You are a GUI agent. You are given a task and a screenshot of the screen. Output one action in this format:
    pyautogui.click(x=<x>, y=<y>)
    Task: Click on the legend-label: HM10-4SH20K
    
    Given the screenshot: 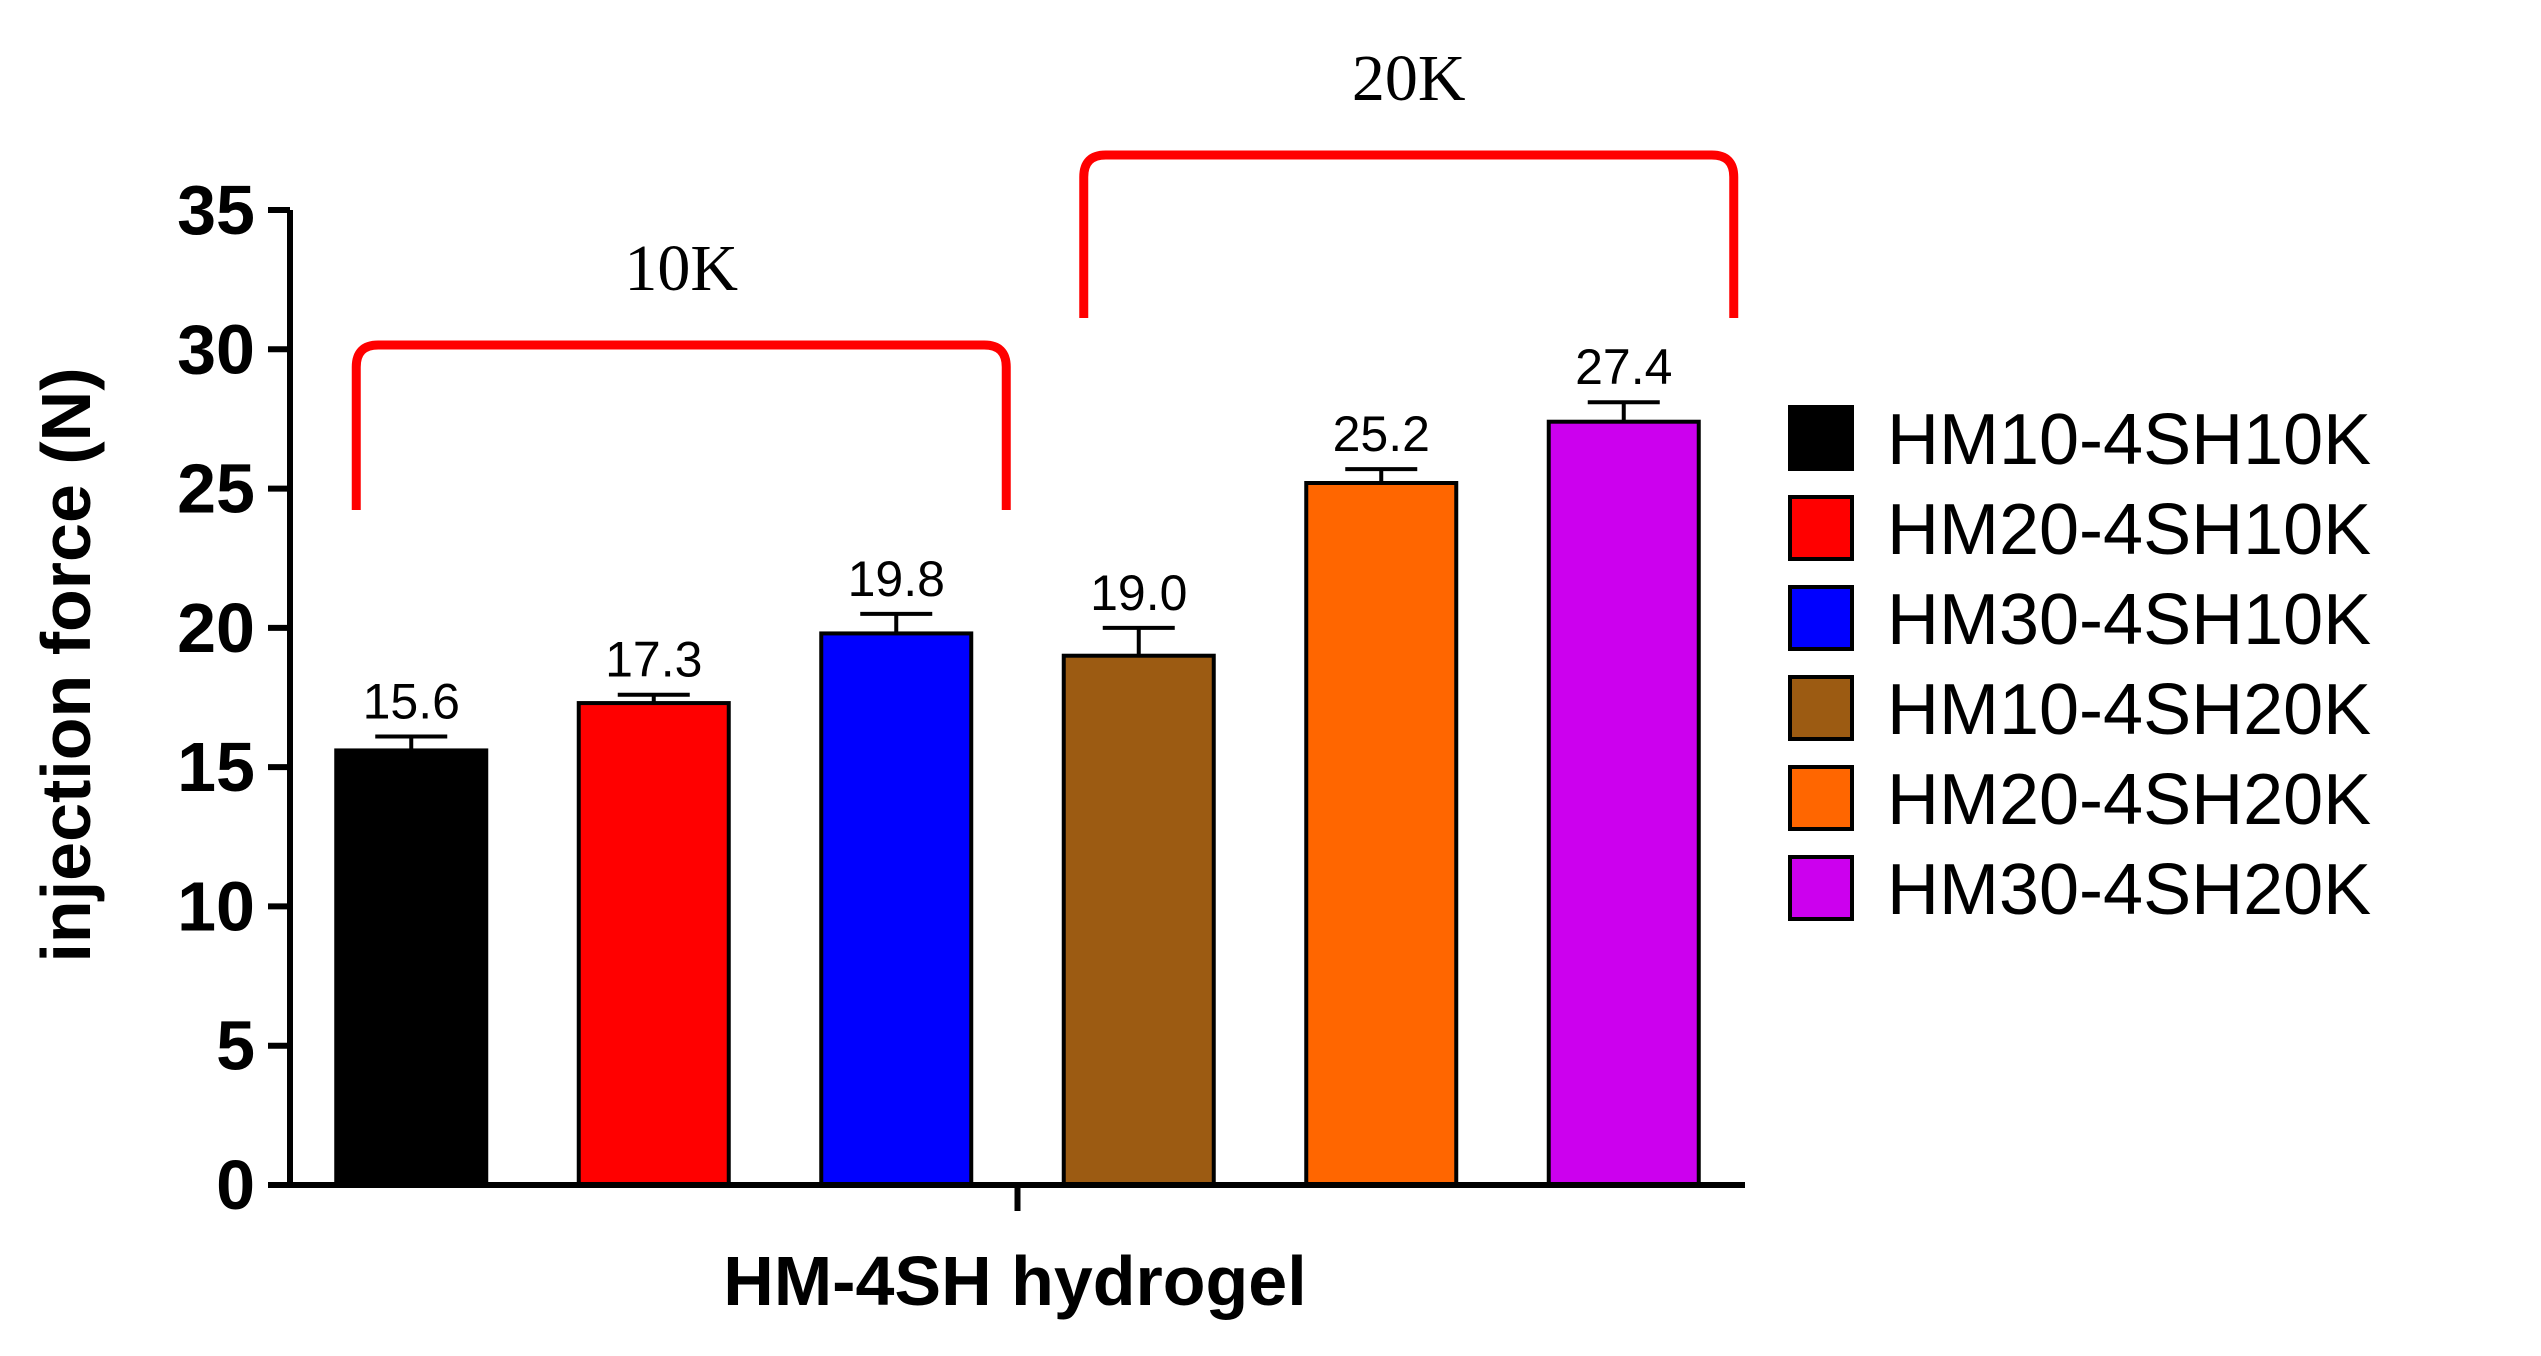 What is the action you would take?
    pyautogui.click(x=2129, y=710)
    